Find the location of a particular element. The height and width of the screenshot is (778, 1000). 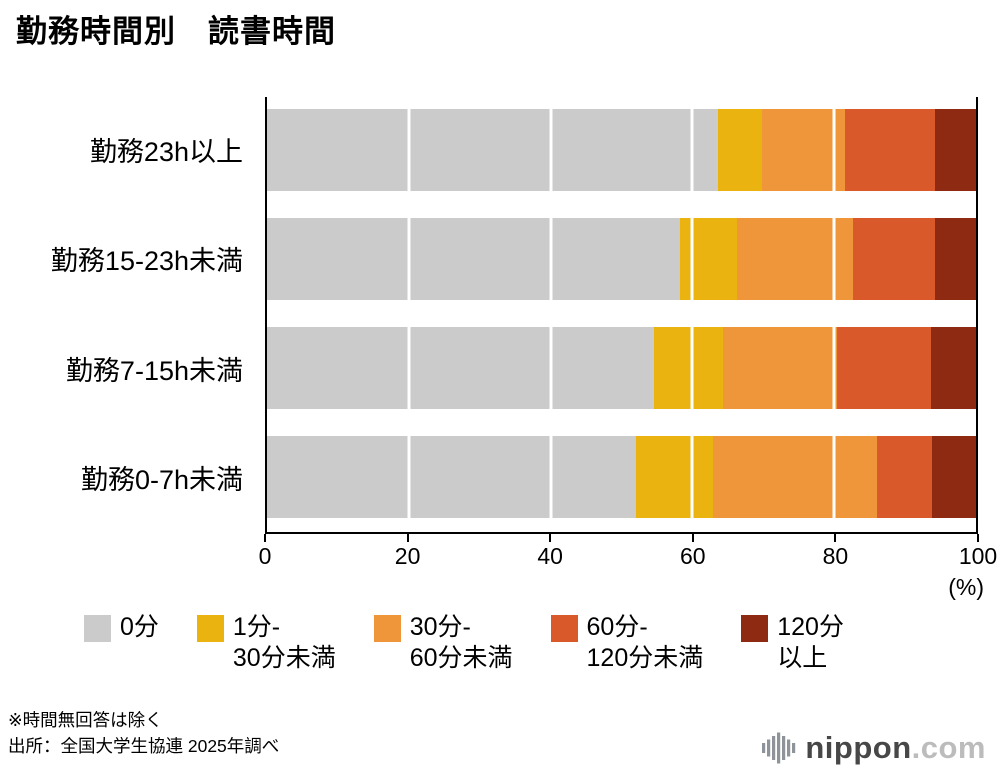

soundwave-bars-icon is located at coordinates (779, 748).